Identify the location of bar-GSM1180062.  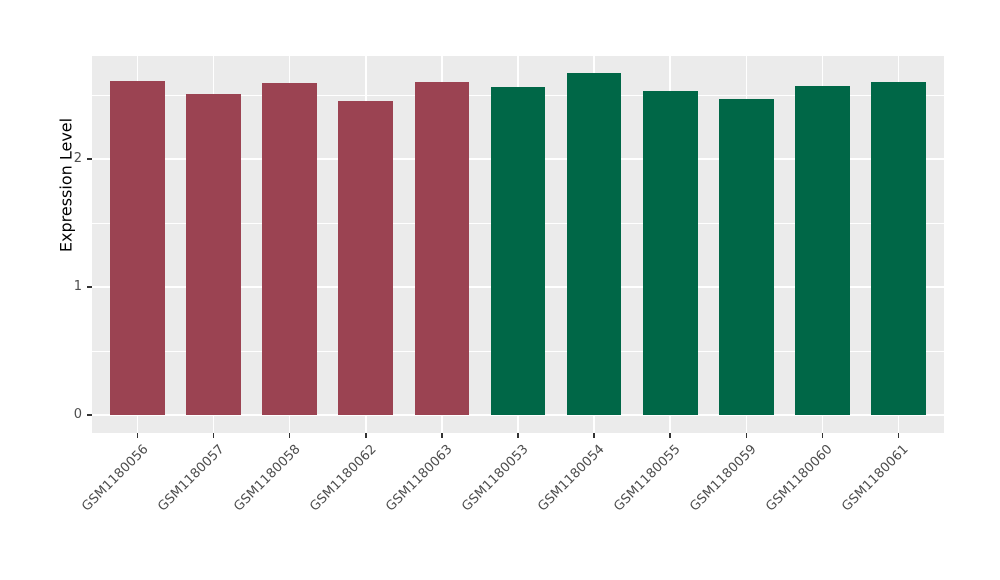
(366, 258).